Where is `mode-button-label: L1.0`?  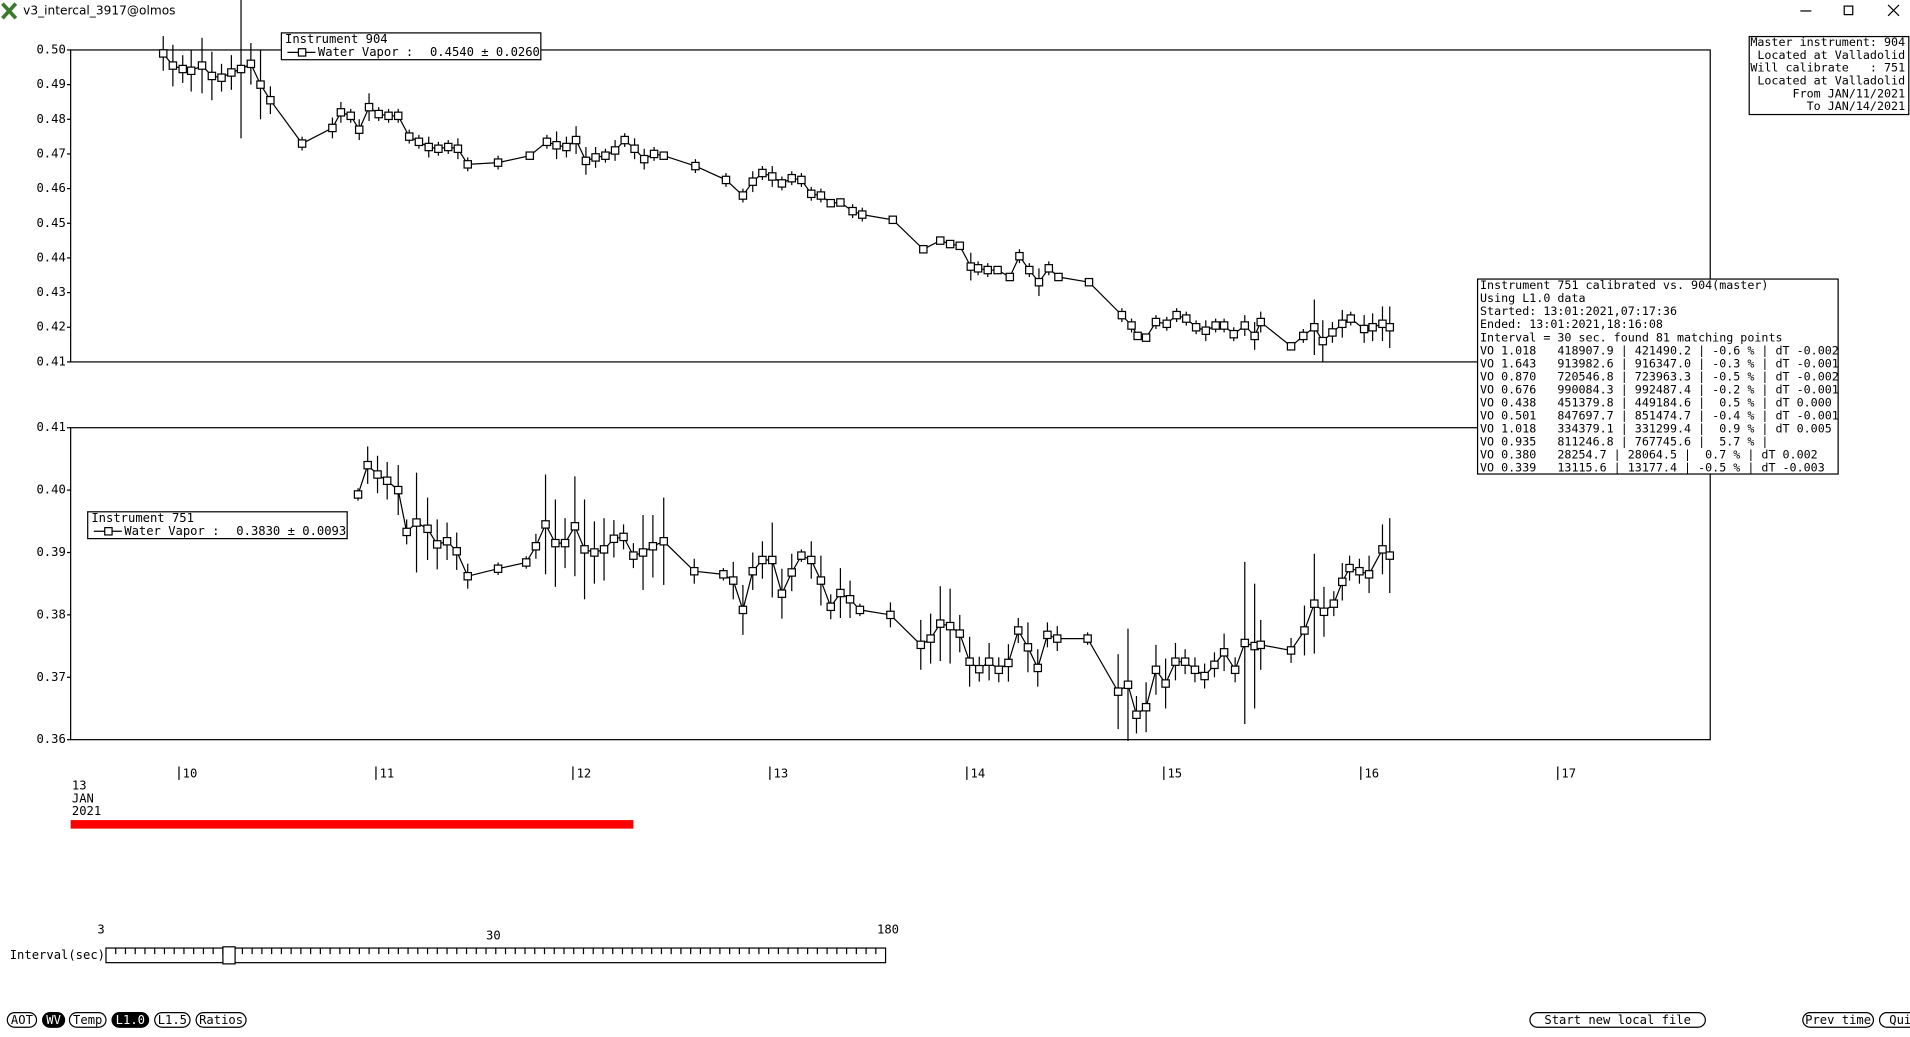
mode-button-label: L1.0 is located at coordinates (130, 1020).